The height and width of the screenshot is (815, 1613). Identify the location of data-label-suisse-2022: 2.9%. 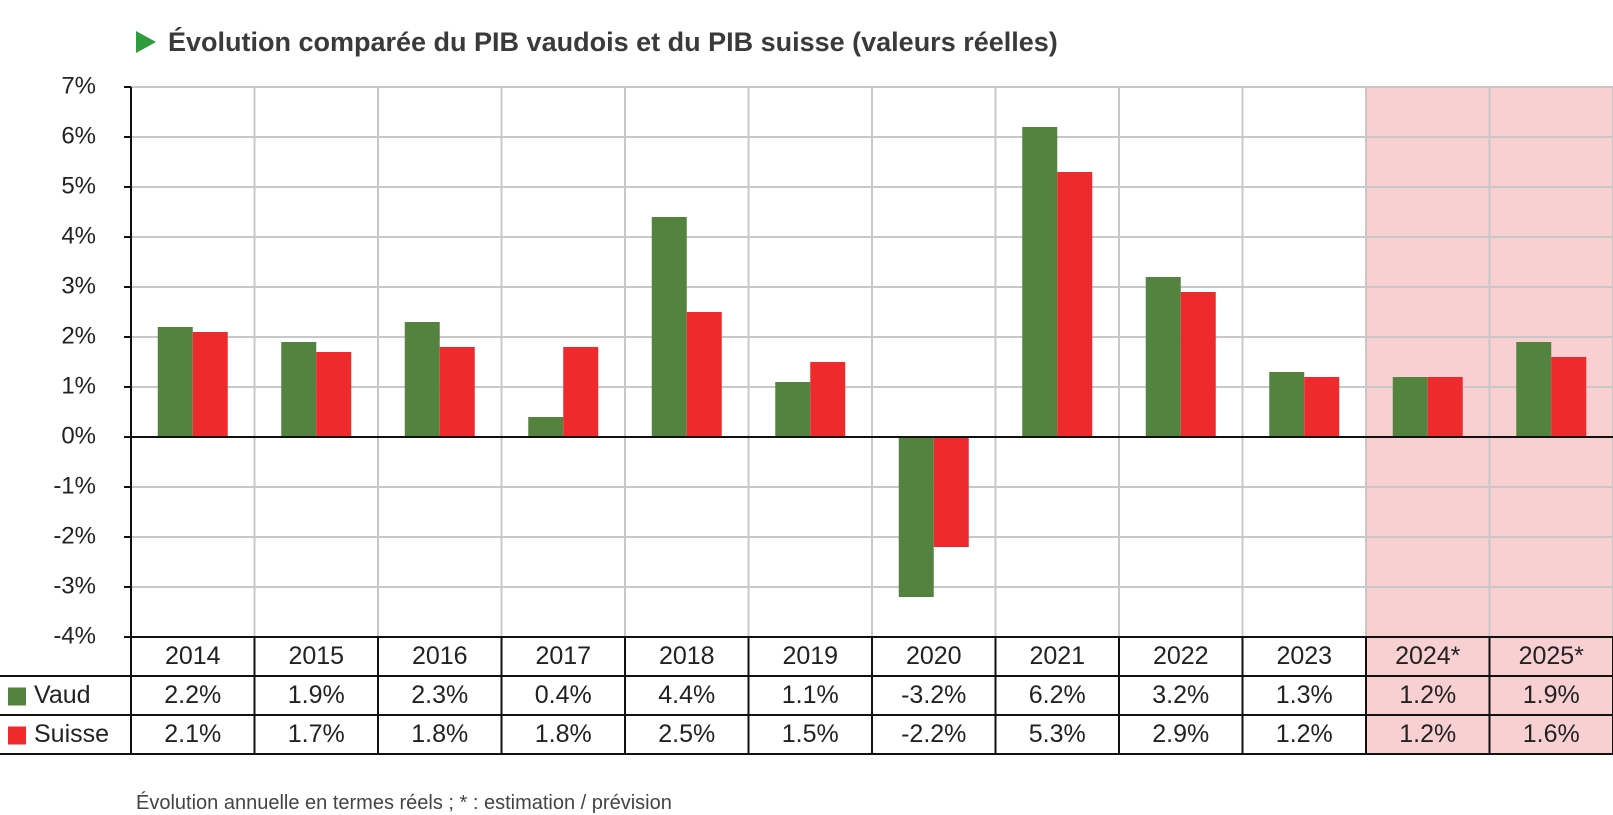
(1180, 734).